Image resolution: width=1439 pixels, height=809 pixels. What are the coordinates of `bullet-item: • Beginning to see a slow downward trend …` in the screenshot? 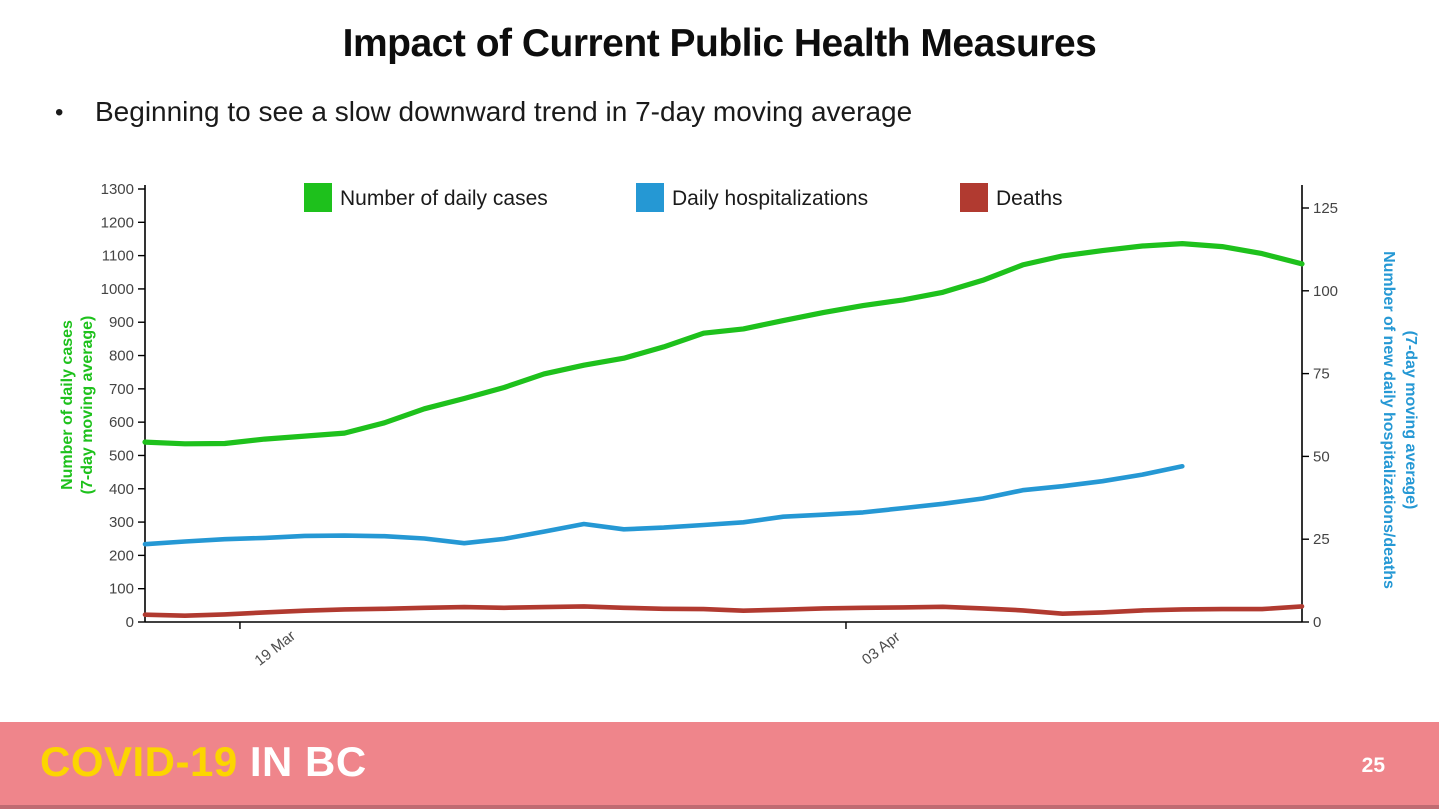 It's located at (720, 112).